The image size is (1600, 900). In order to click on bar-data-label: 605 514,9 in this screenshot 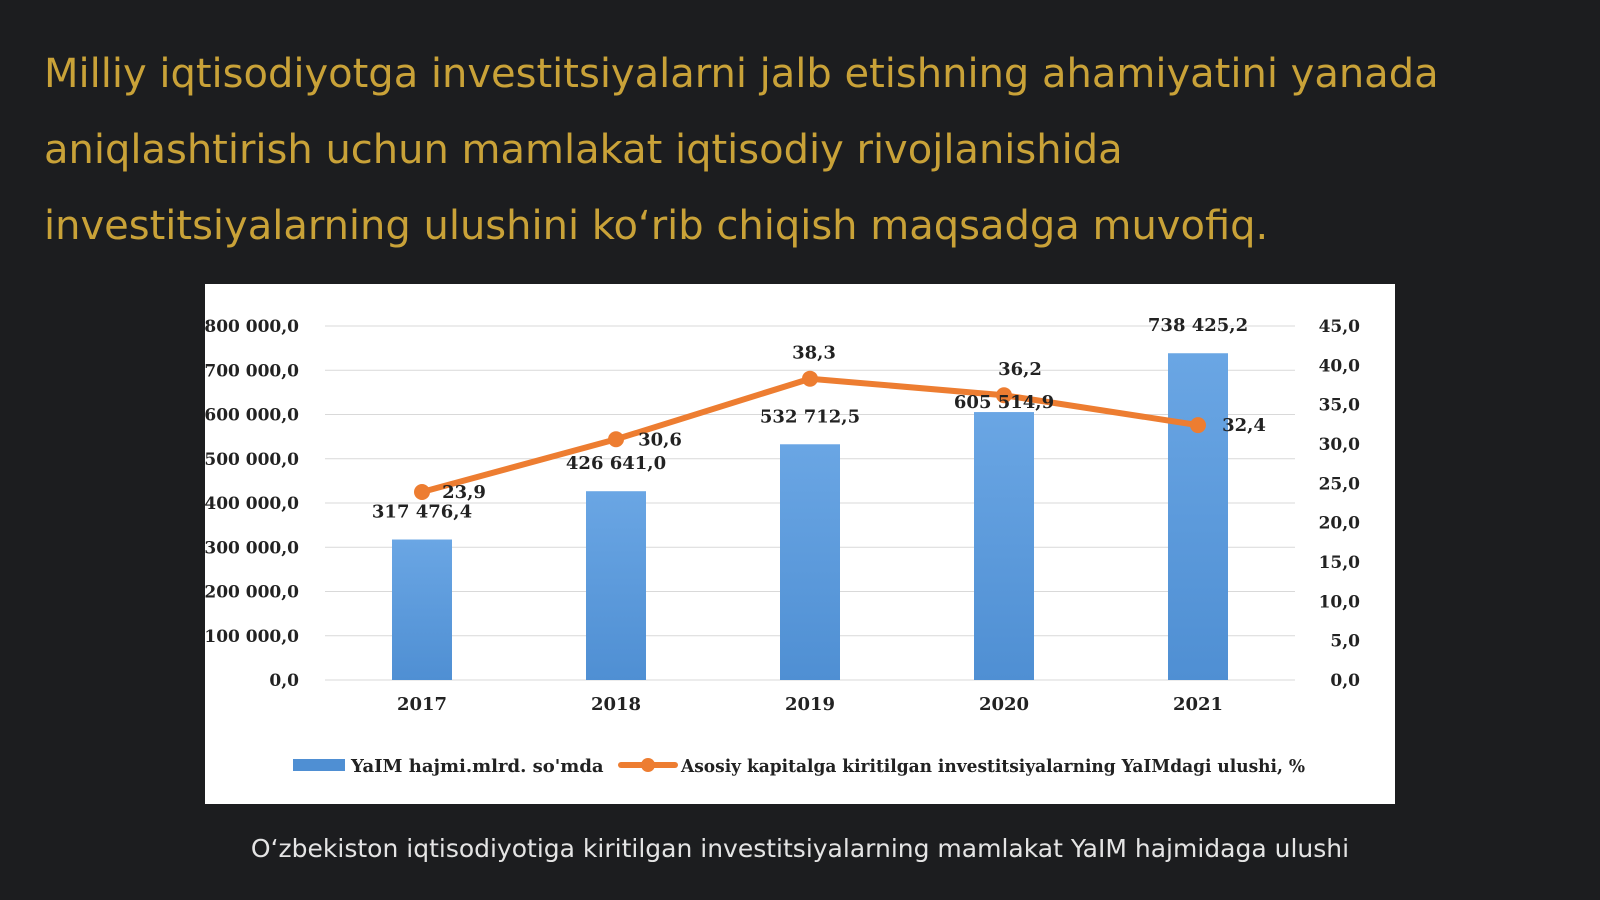, I will do `click(1004, 402)`.